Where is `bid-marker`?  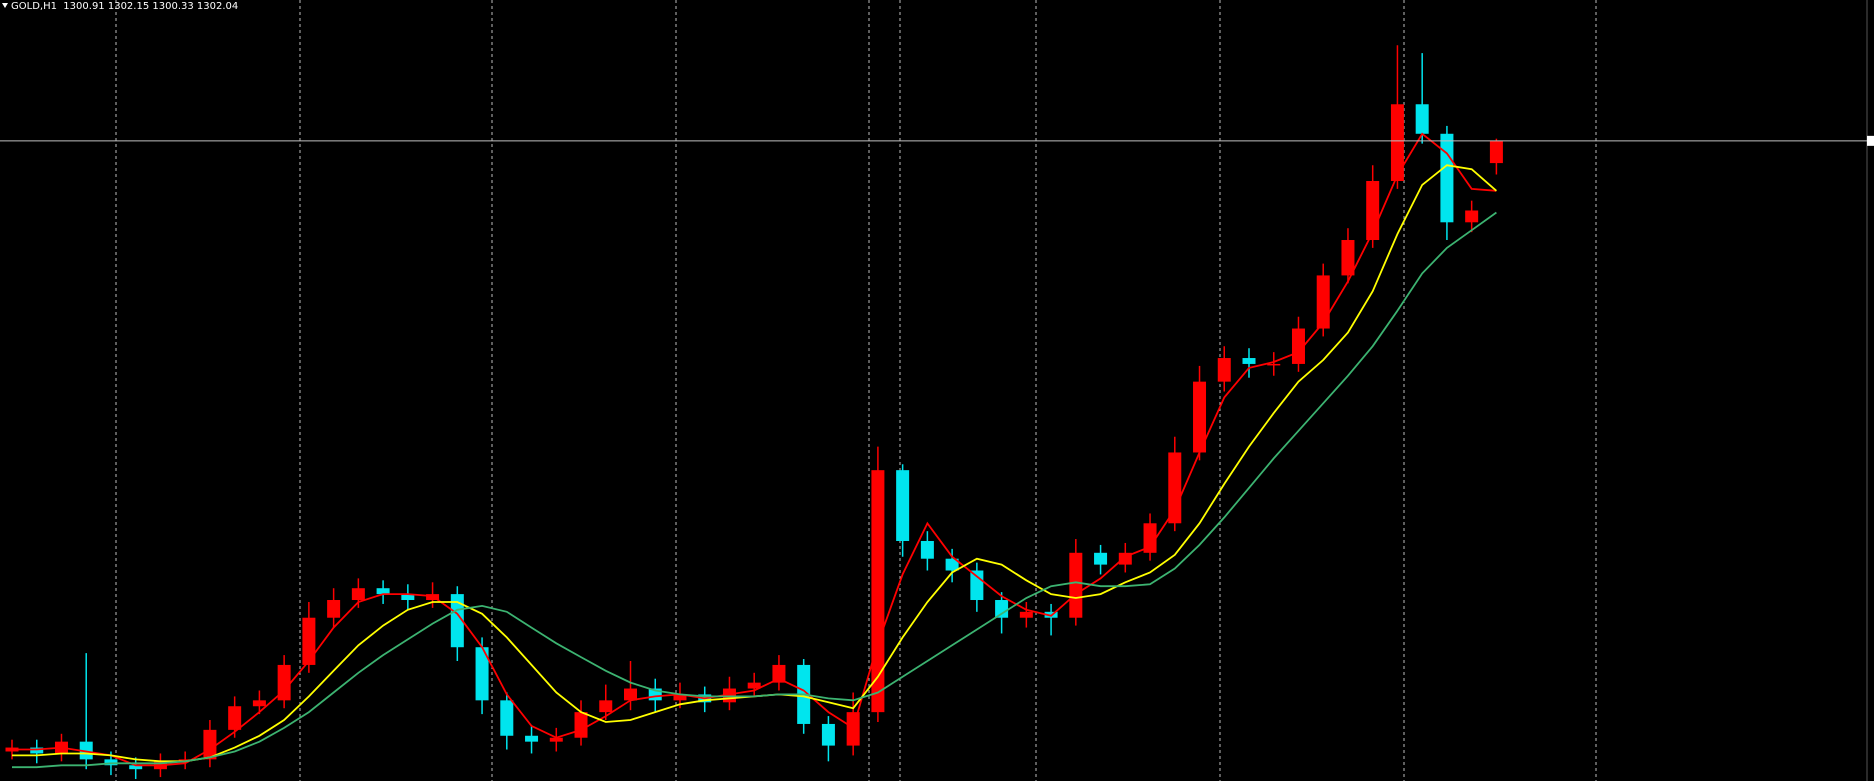
bid-marker is located at coordinates (1870, 140).